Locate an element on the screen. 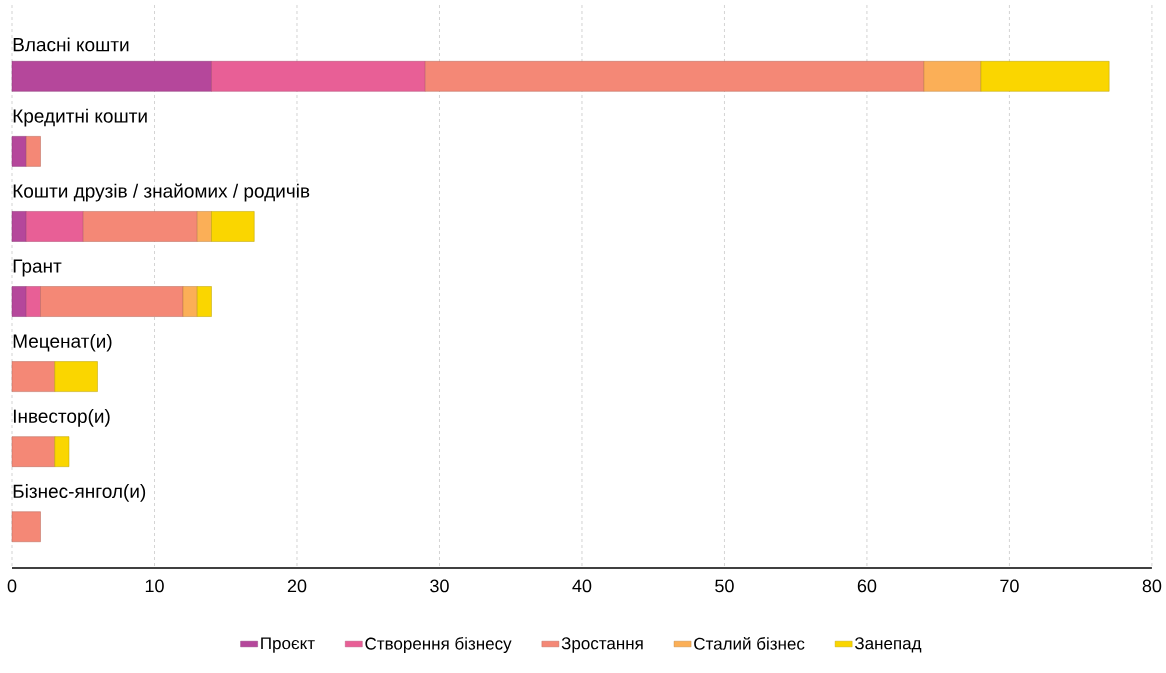 The image size is (1166, 673). legend-label: Створення бізнесу is located at coordinates (438, 645).